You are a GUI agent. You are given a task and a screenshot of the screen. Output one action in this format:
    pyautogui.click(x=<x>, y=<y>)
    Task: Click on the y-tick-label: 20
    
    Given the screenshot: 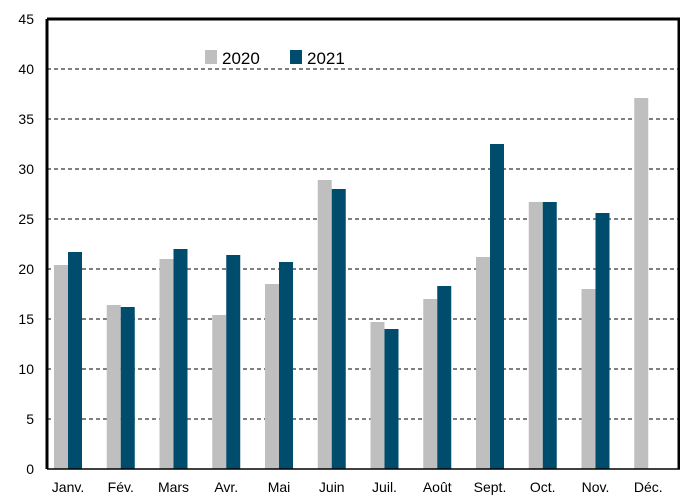 What is the action you would take?
    pyautogui.click(x=26, y=269)
    